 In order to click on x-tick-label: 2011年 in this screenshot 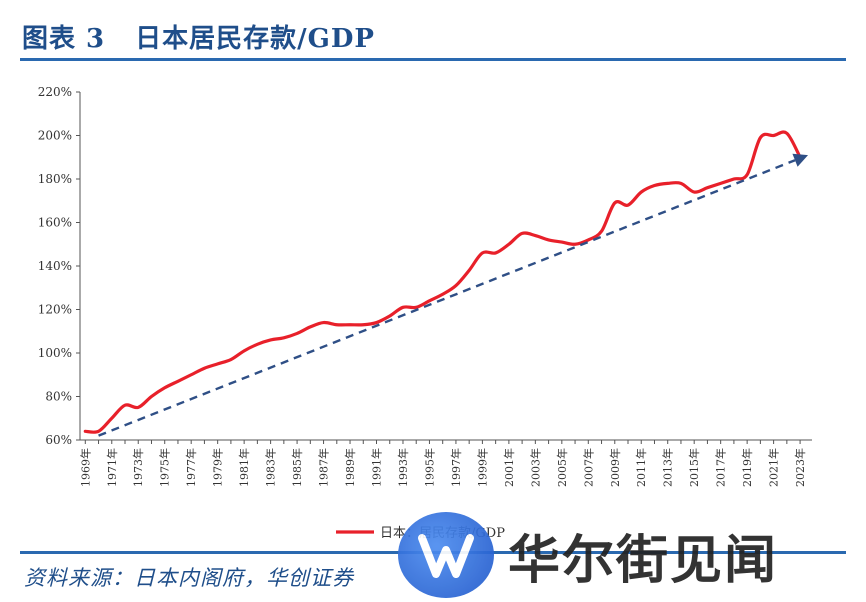, I will do `click(641, 467)`.